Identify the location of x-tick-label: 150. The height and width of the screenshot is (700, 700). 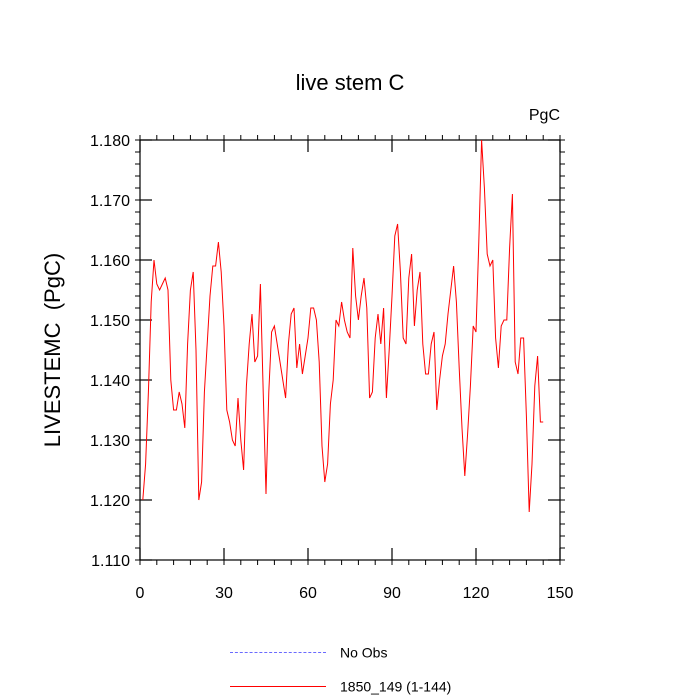
(560, 593).